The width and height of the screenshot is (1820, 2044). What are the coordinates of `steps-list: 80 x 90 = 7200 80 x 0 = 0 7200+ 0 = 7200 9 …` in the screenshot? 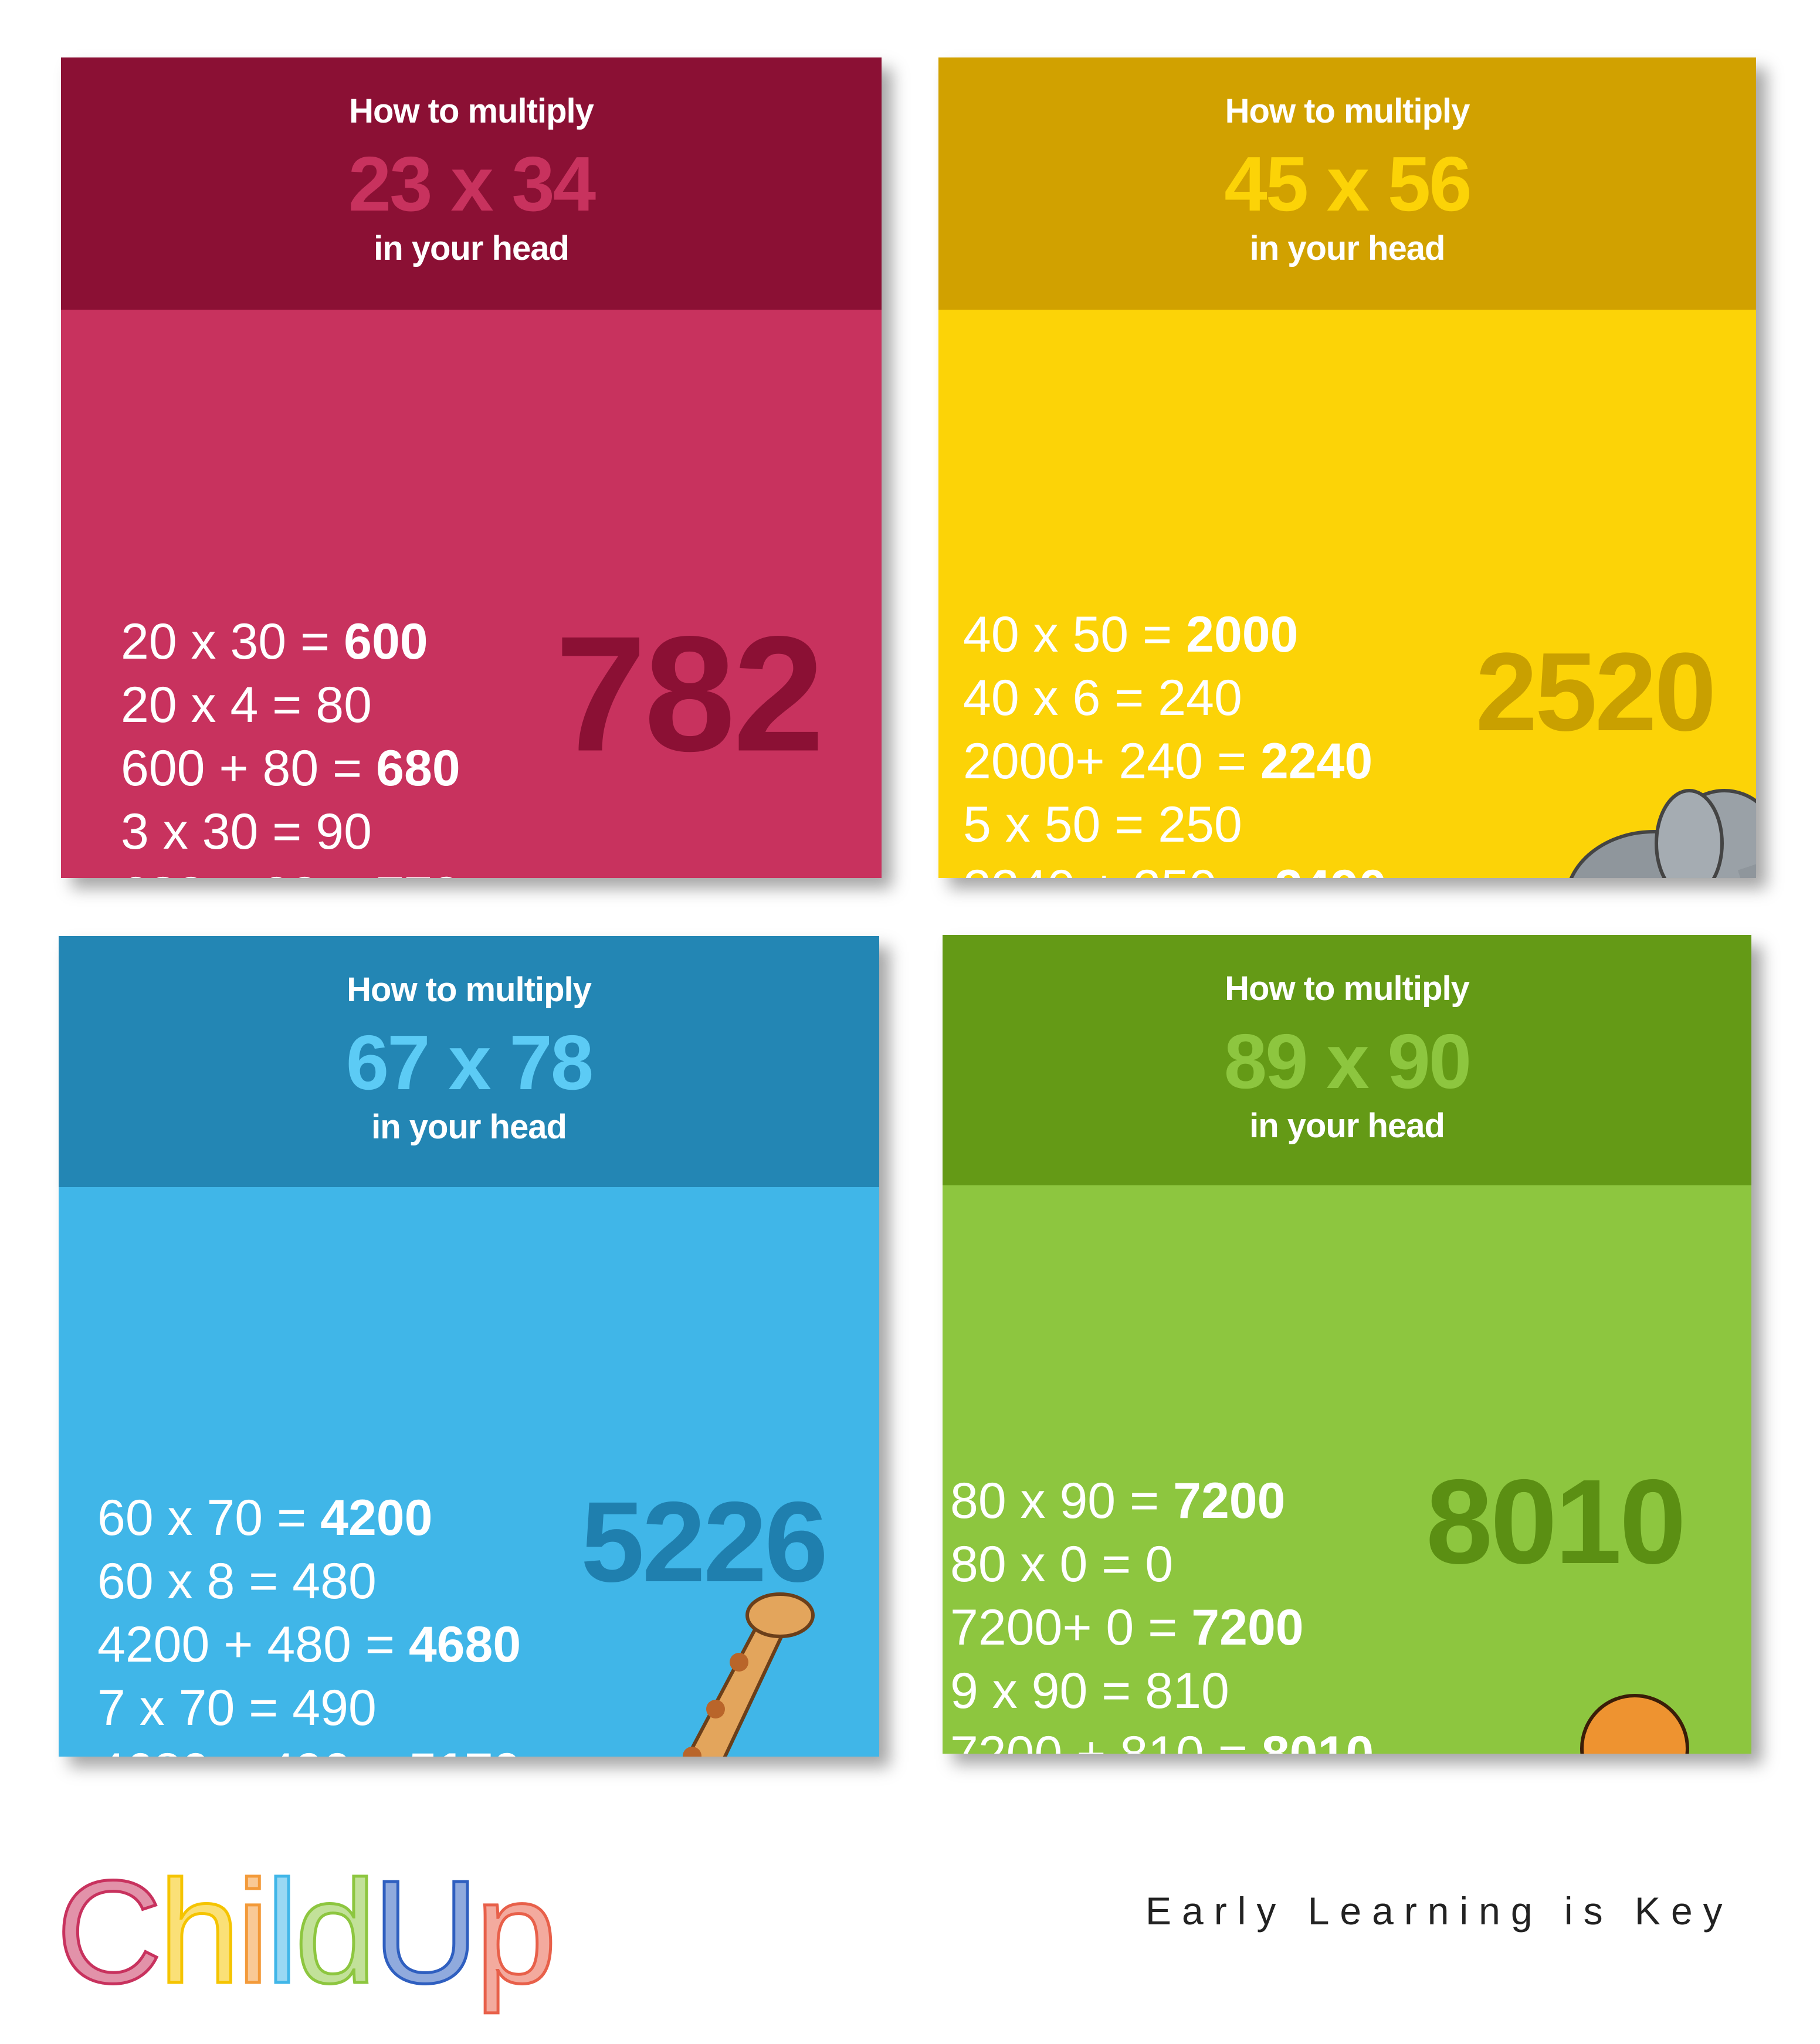 It's located at (1162, 1611).